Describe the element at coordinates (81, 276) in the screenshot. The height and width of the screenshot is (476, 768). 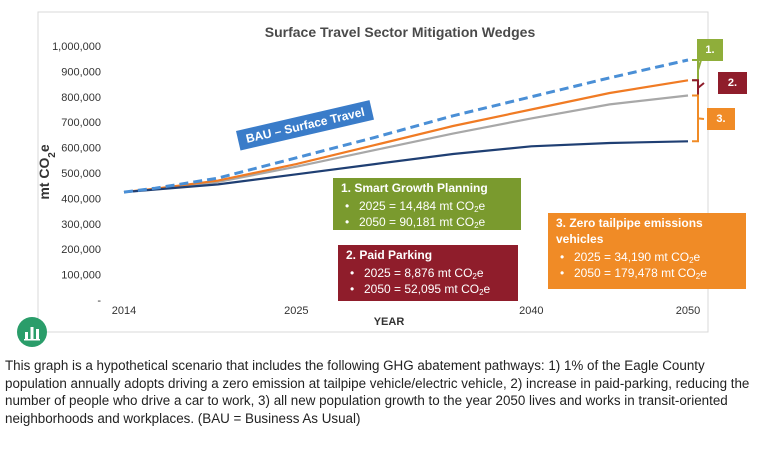
I see `y-tick-label: 100,000` at that location.